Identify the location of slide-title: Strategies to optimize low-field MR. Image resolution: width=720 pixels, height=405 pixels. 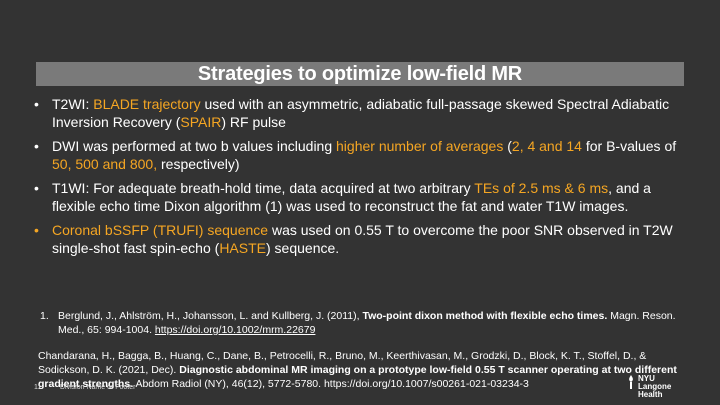
(360, 73).